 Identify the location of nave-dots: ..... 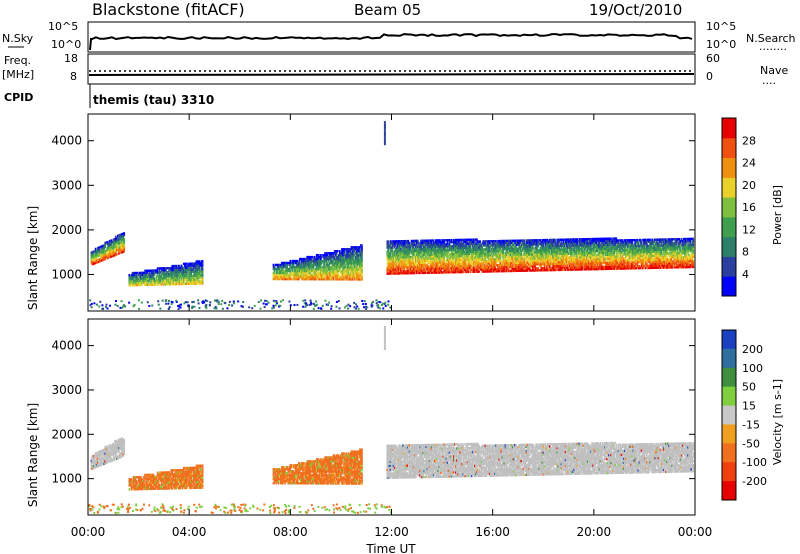
(769, 80).